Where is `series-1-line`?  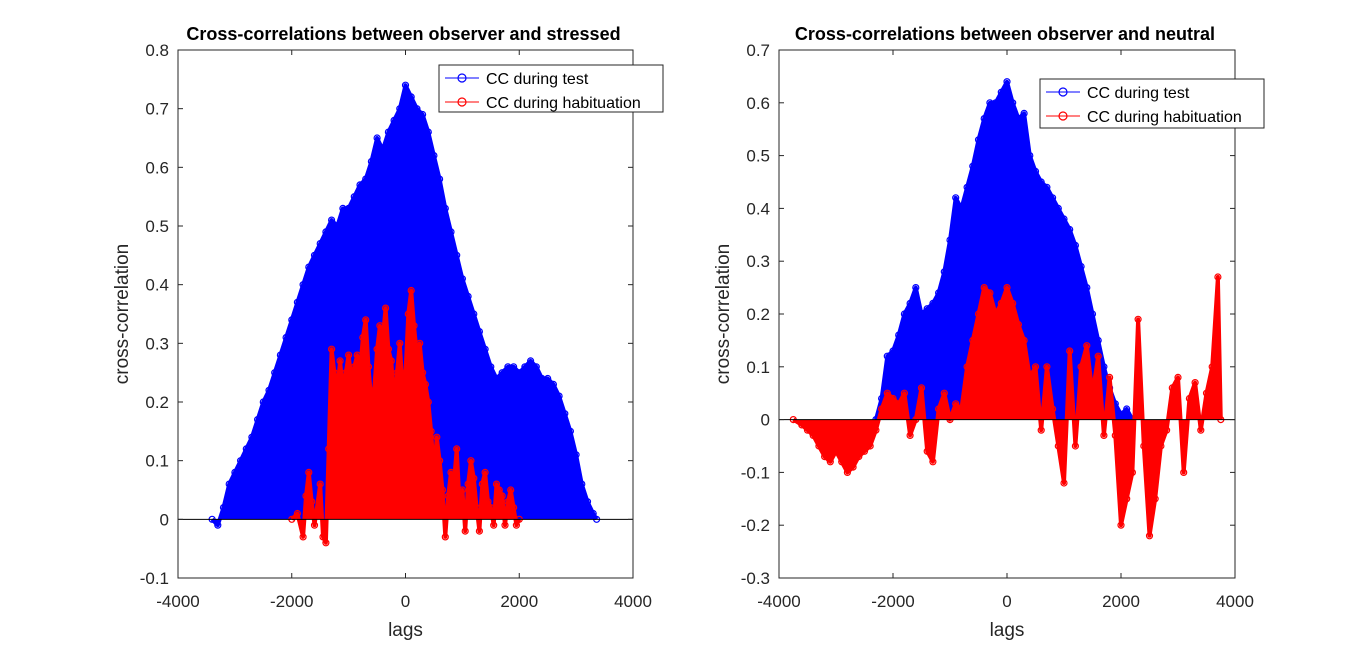
series-1-line is located at coordinates (1004, 250).